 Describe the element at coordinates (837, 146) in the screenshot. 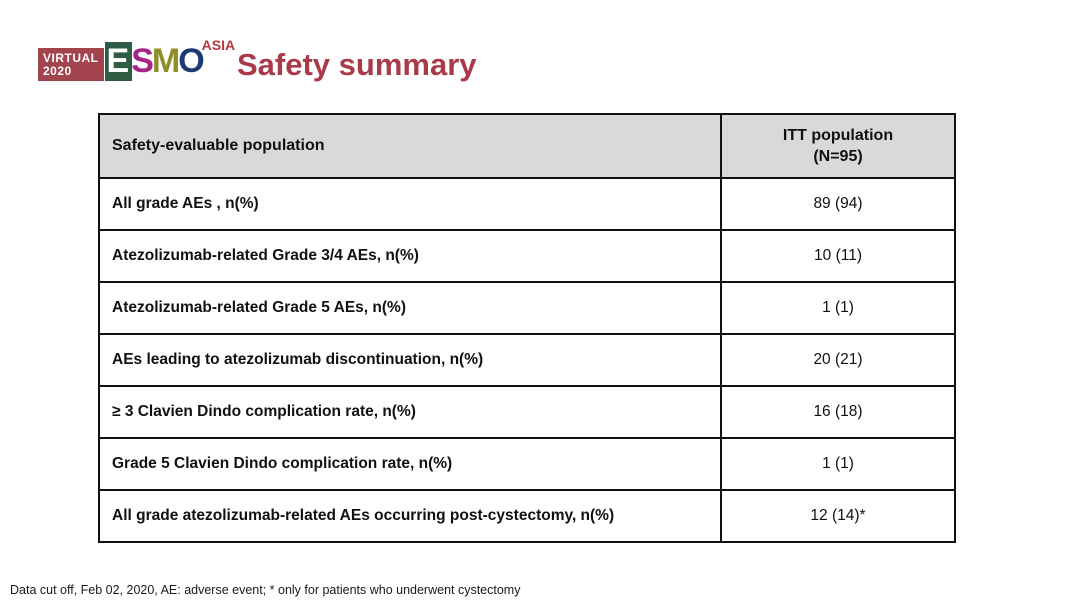

I see `header-itt-population: ITT population (N=95)` at that location.